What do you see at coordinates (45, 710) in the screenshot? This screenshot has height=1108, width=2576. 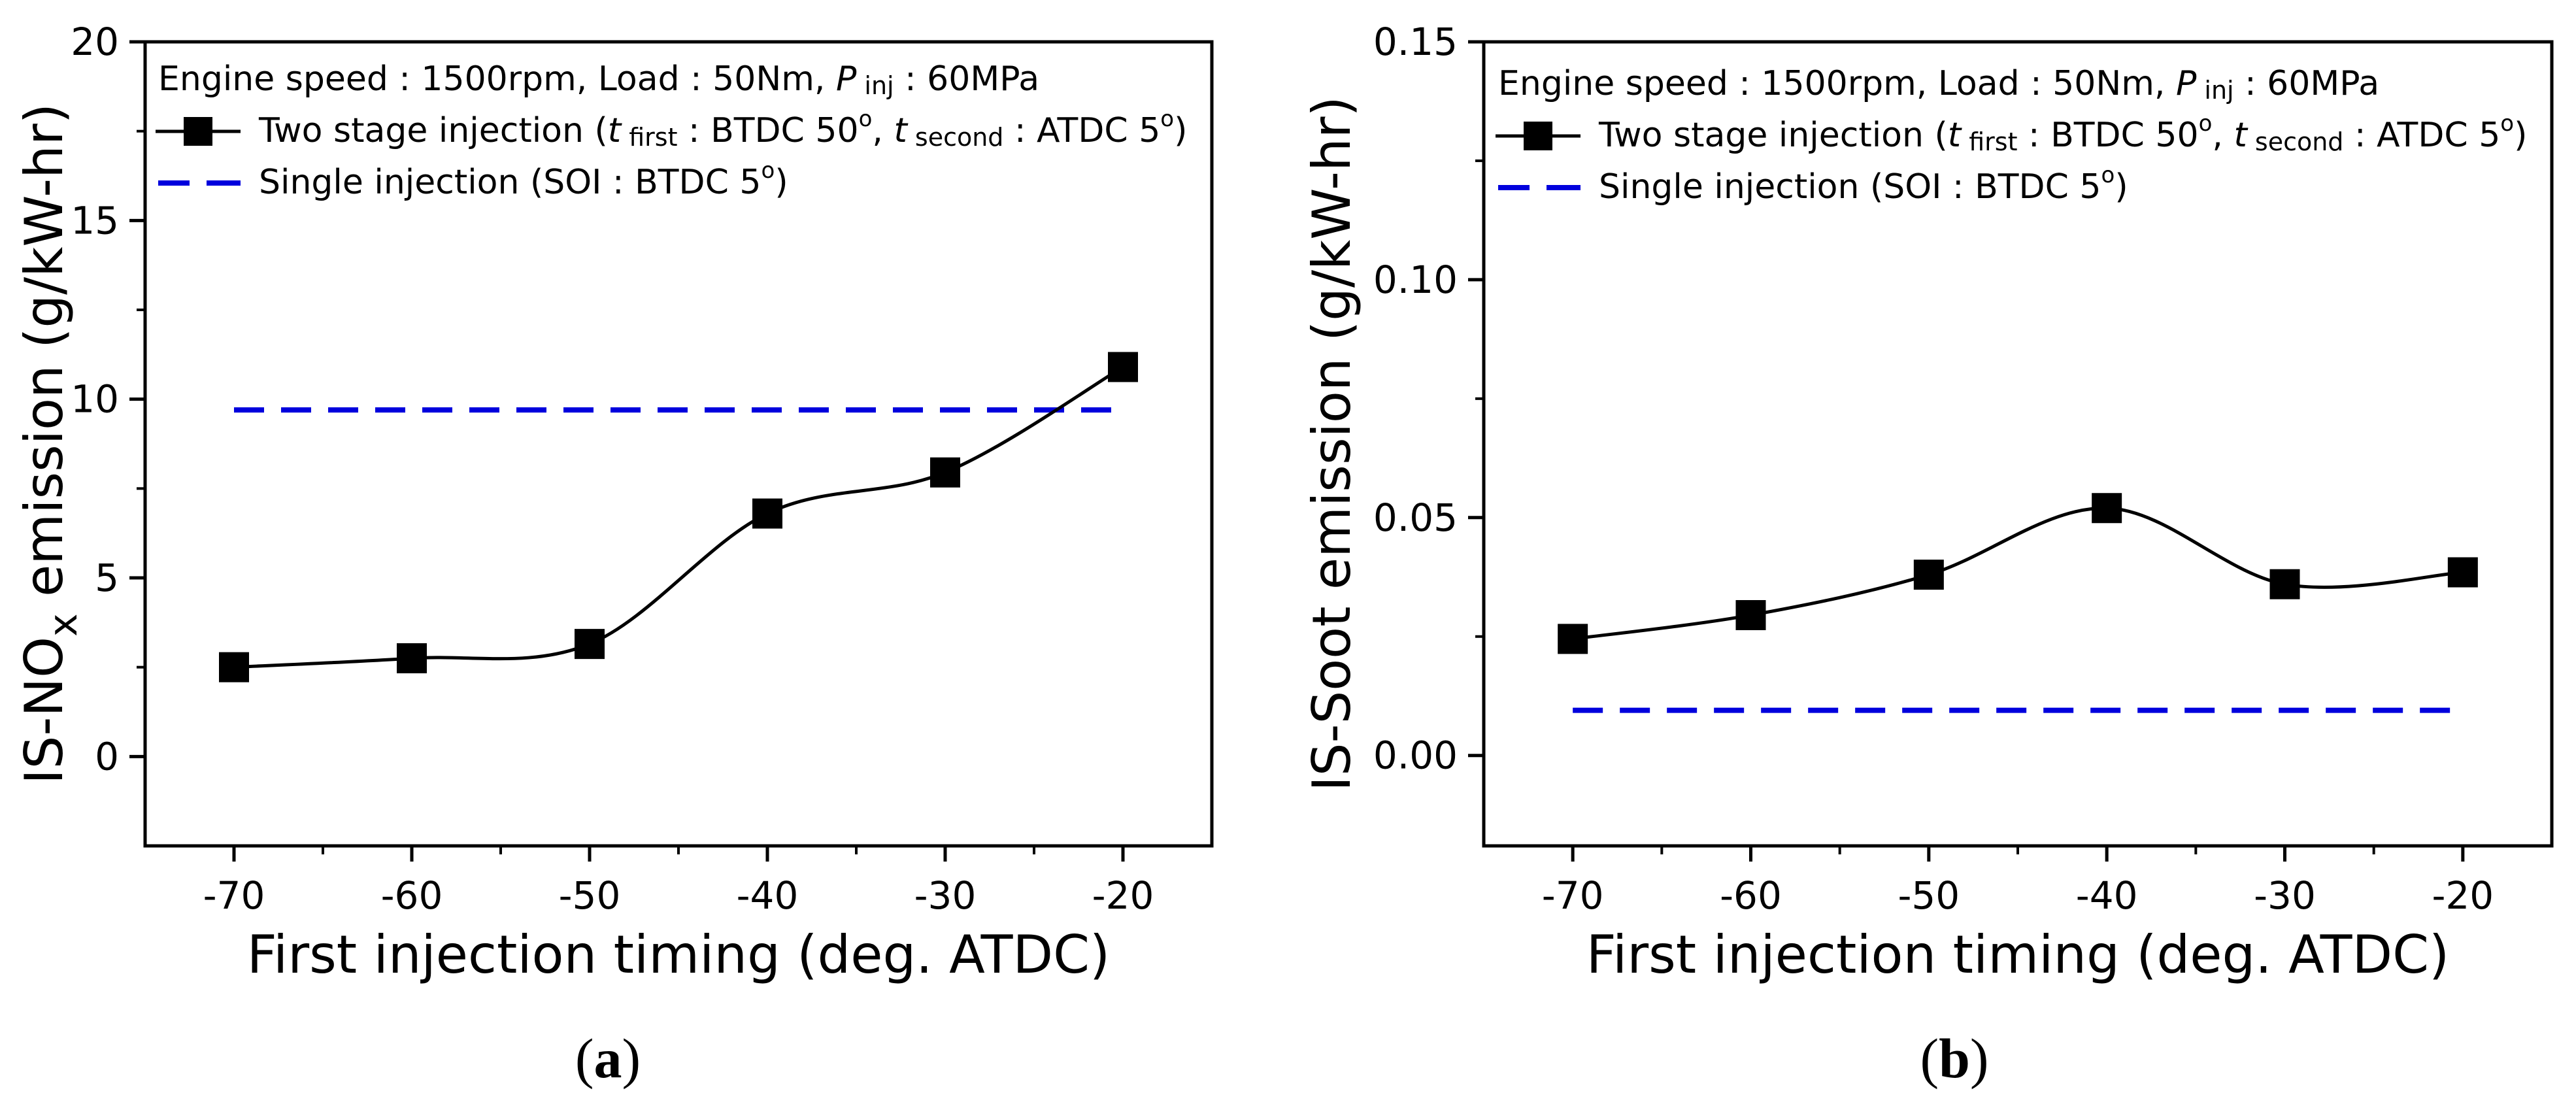 I see `y-axis-title-prefix: IS-NO` at bounding box center [45, 710].